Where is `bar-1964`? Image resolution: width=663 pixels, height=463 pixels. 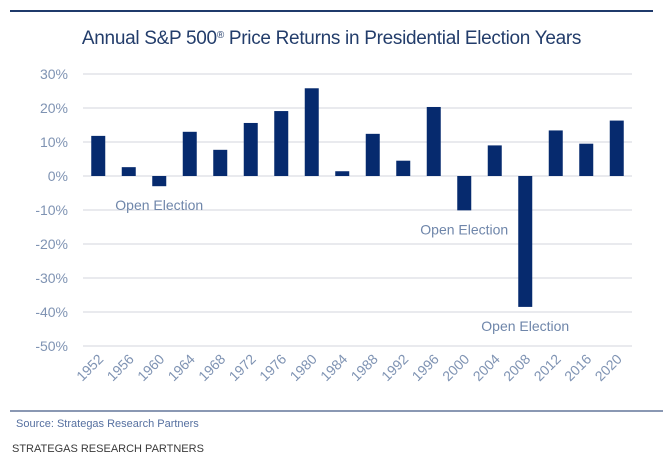
bar-1964 is located at coordinates (189, 153).